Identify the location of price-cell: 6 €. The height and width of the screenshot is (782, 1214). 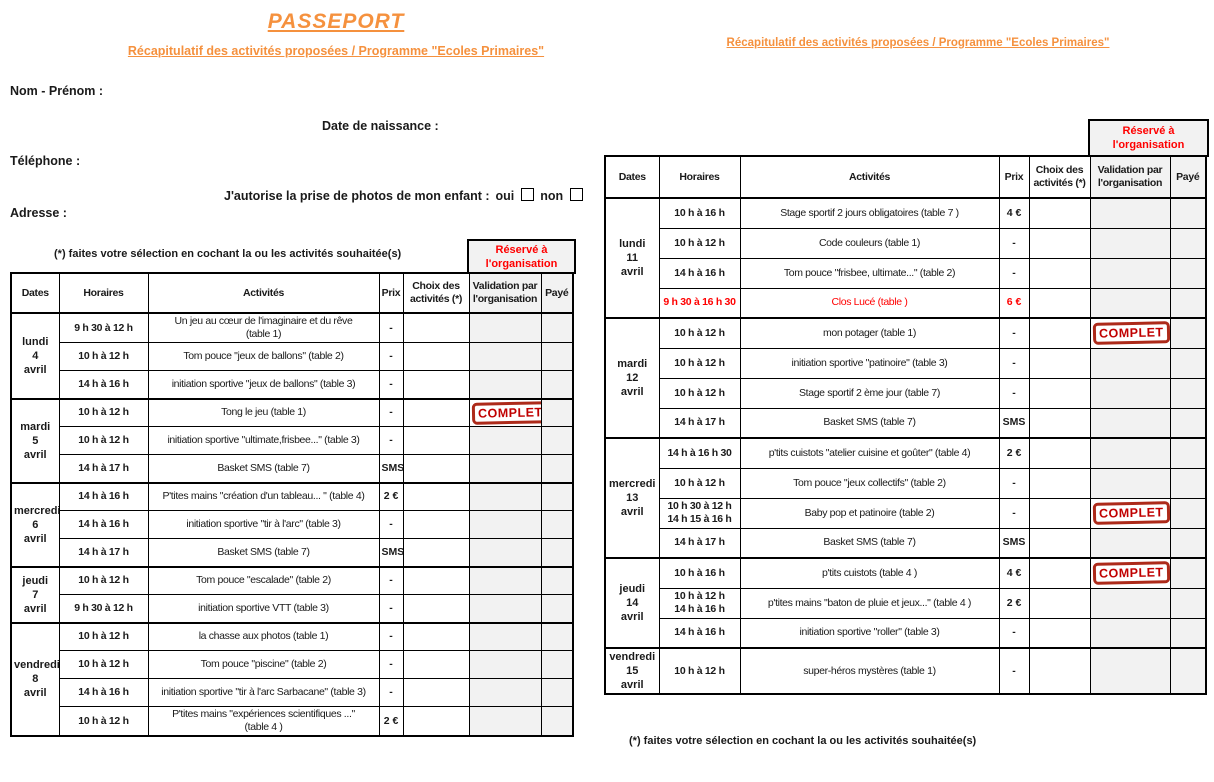
(1014, 303).